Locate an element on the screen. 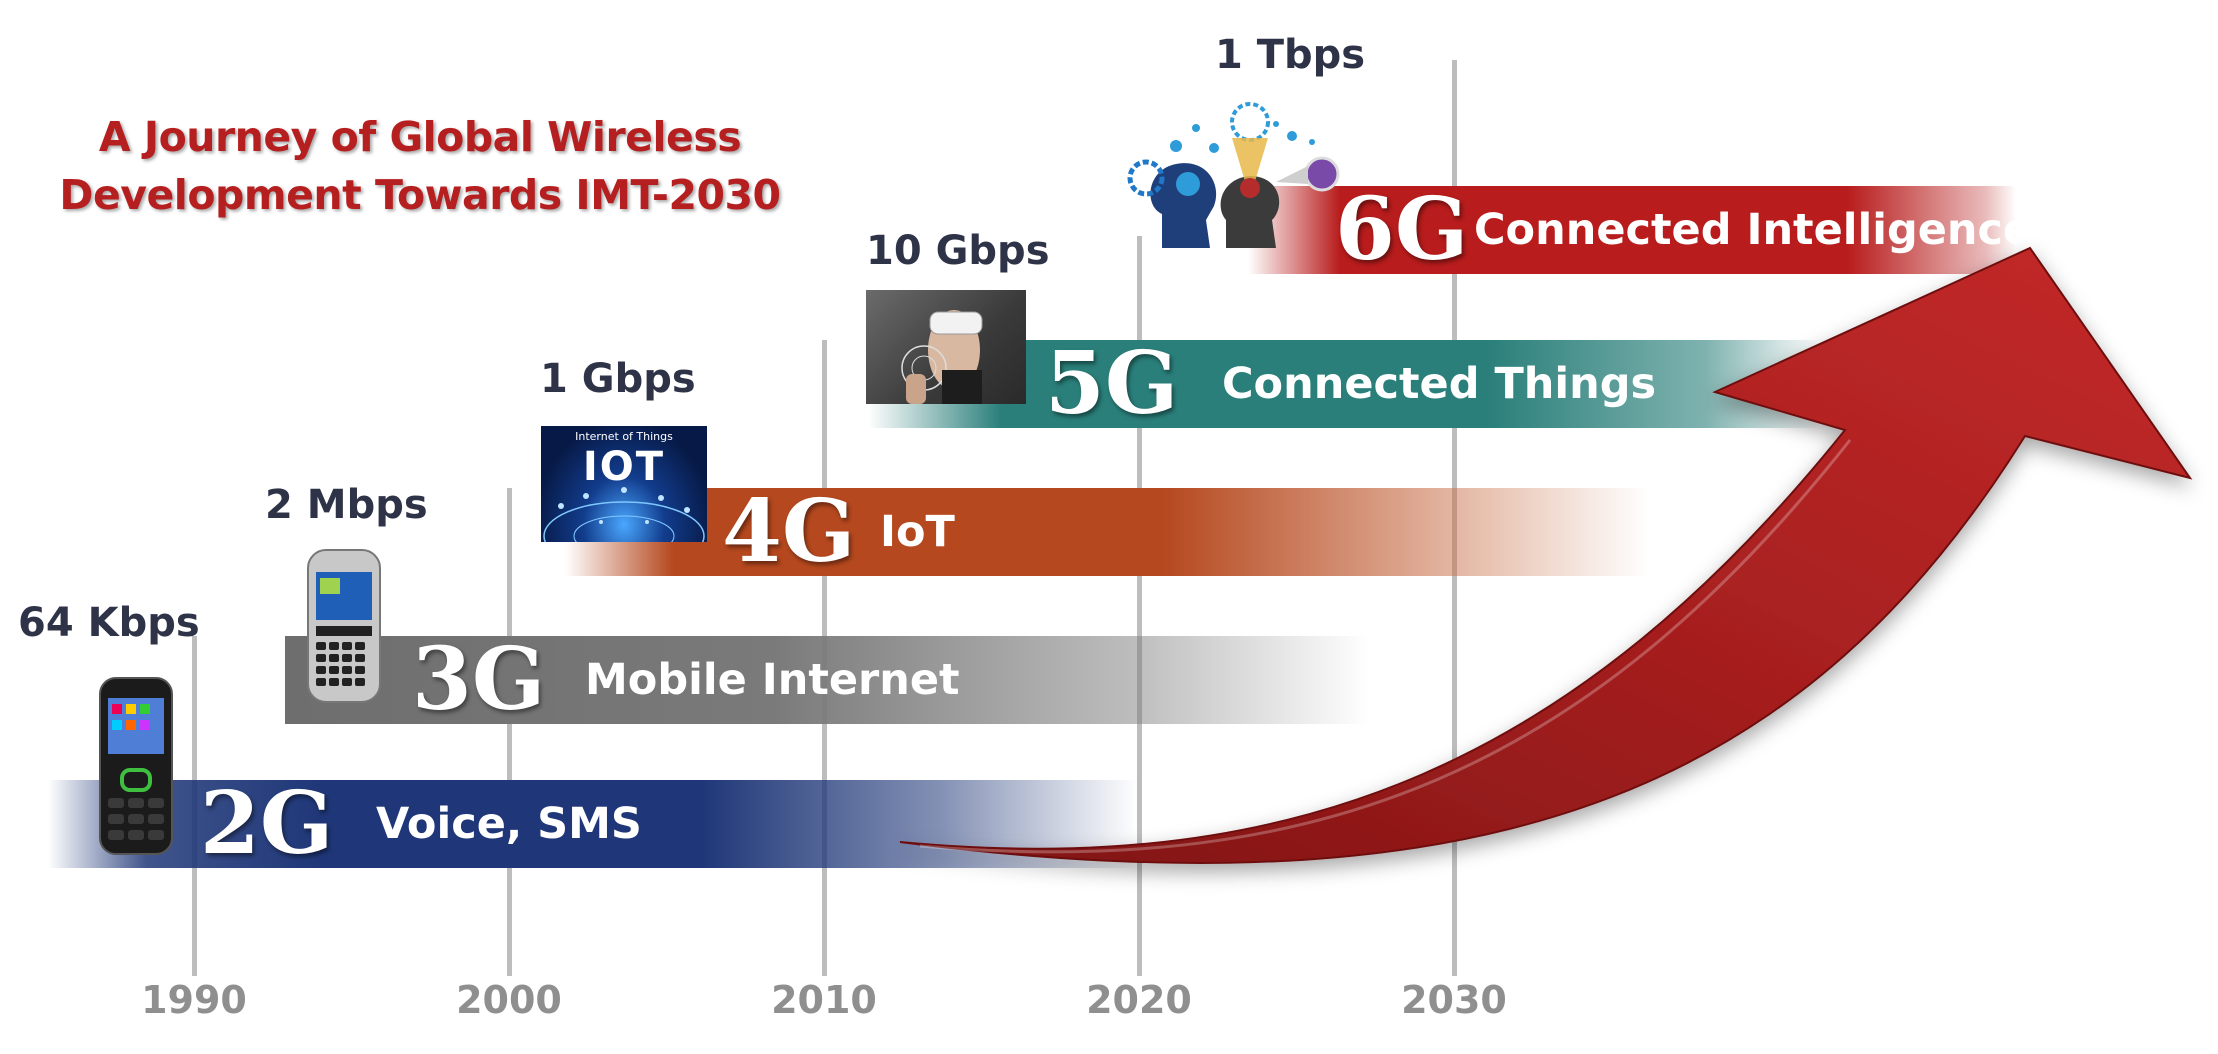 This screenshot has height=1054, width=2218. network-icon is located at coordinates (624, 514).